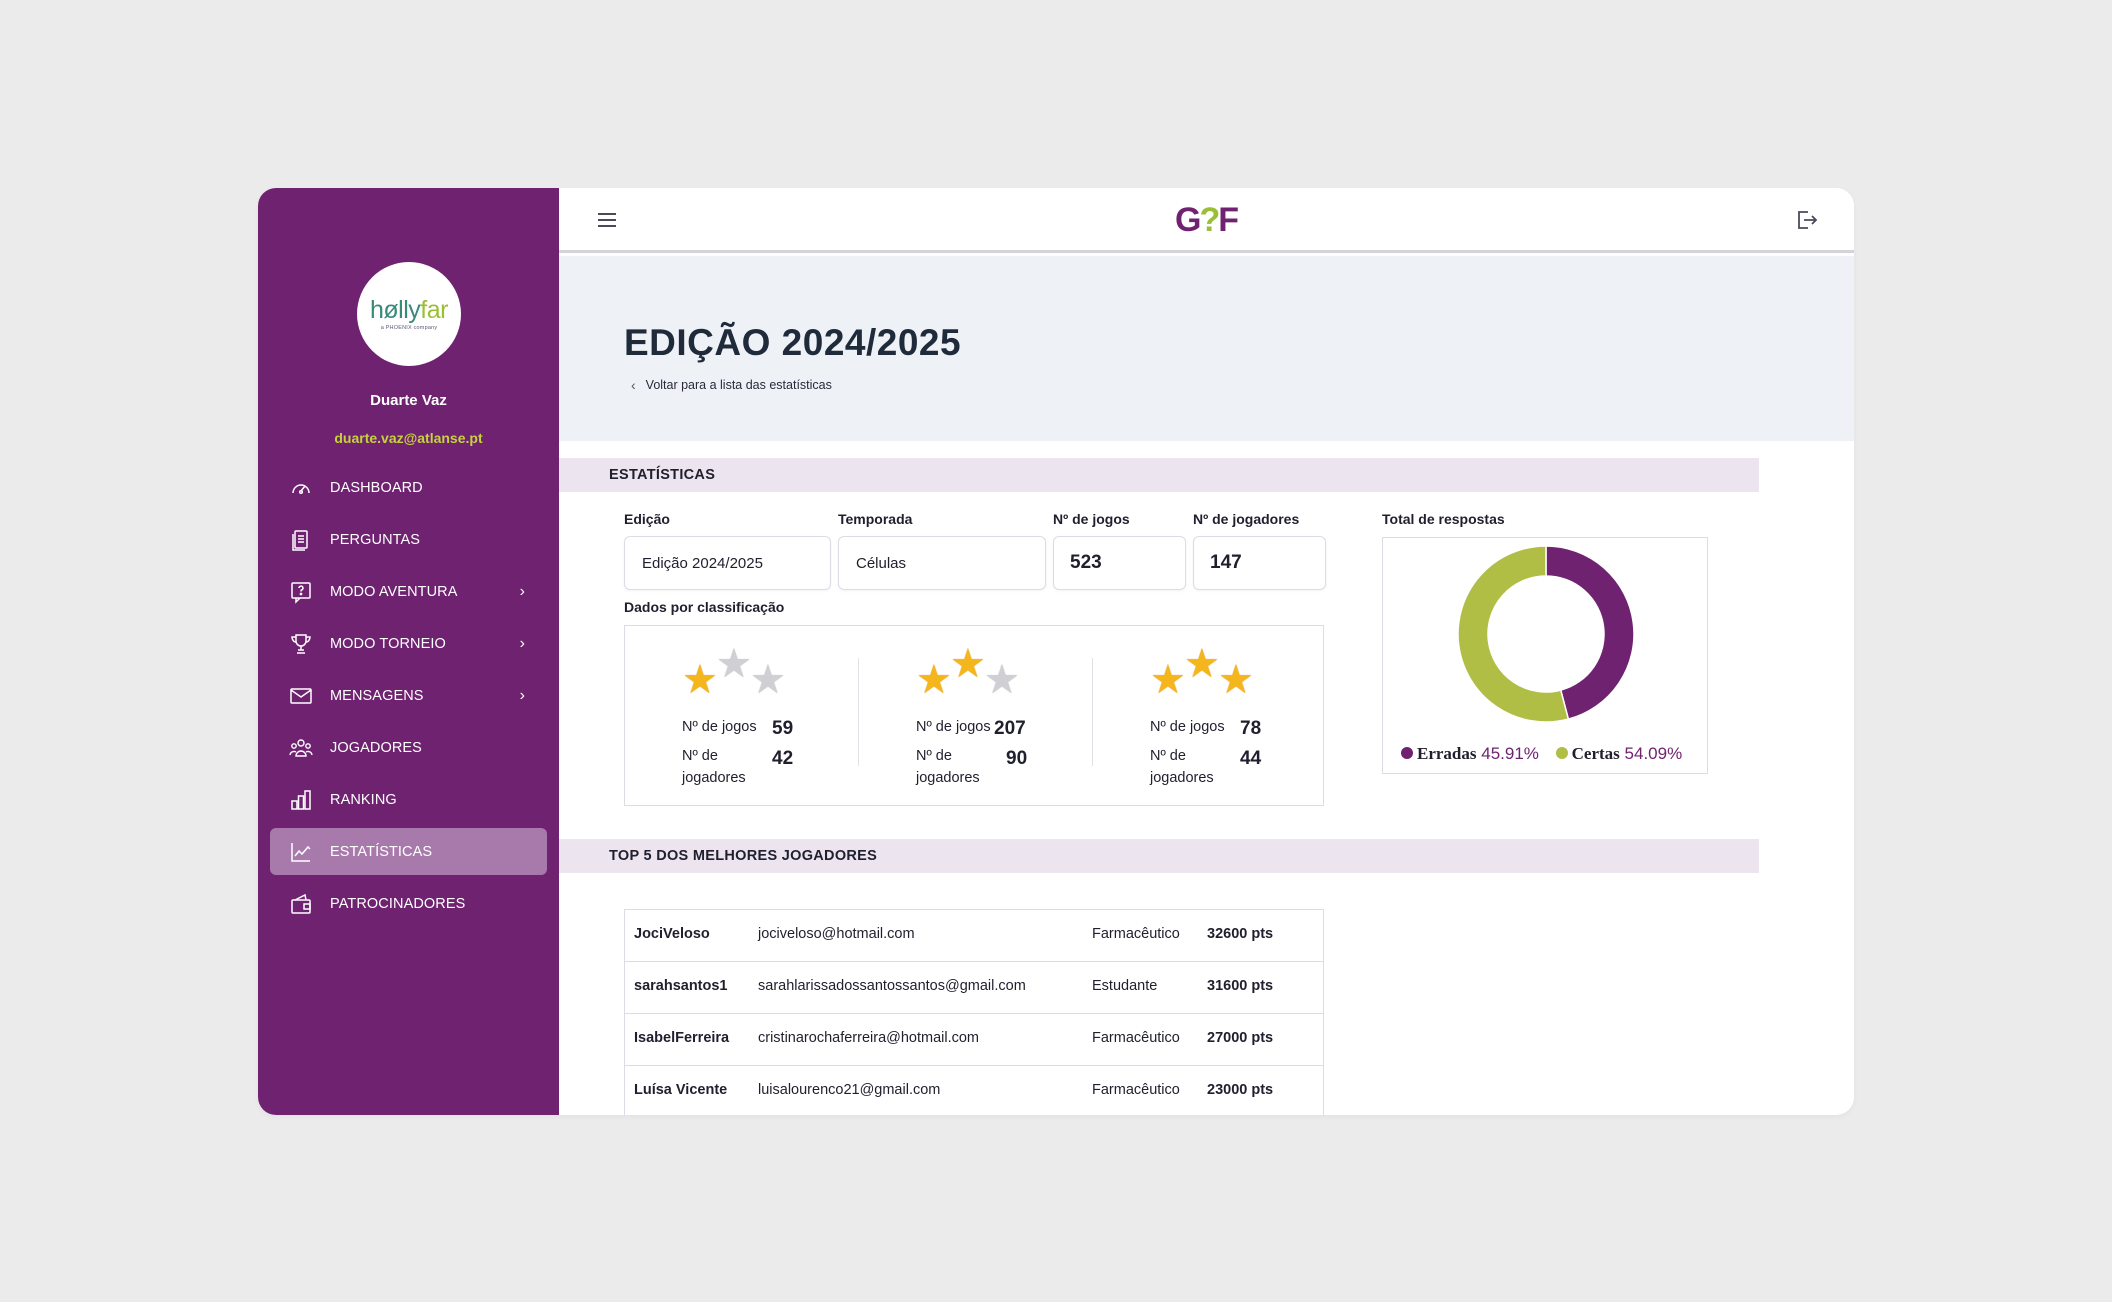 The image size is (2112, 1302). Describe the element at coordinates (388, 643) in the screenshot. I see `sidebar-item-label: MODO TORNEIO` at that location.